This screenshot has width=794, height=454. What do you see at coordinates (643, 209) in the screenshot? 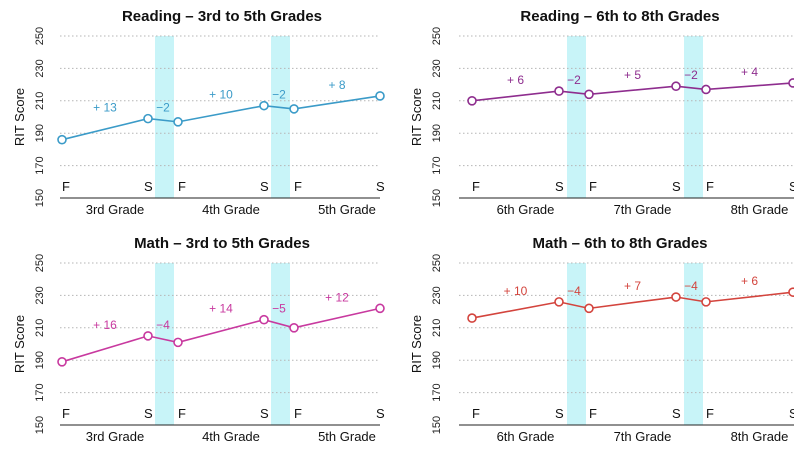
I see `chart-1-grade-label-1: 7th Grade` at bounding box center [643, 209].